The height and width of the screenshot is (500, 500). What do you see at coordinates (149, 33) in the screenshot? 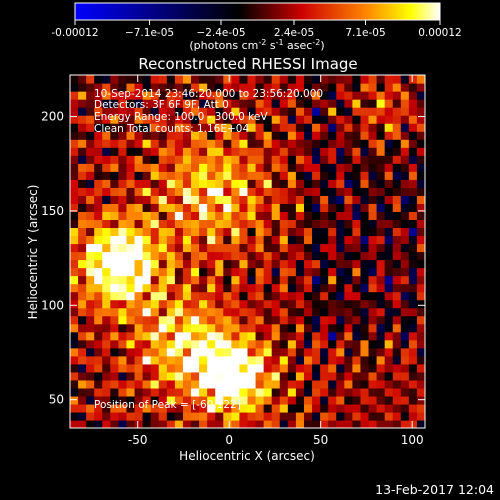
I see `colorbar-tick-label: −7.1e-05` at bounding box center [149, 33].